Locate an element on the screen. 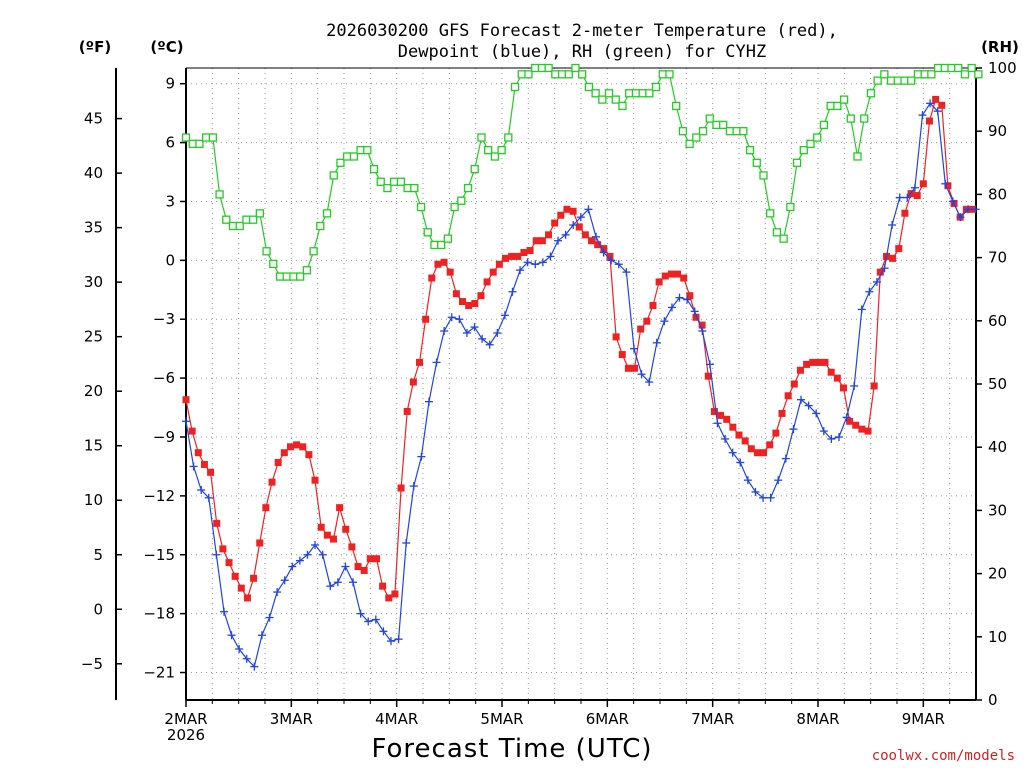 The height and width of the screenshot is (768, 1024). x-tick-label: 9MAR is located at coordinates (923, 719).